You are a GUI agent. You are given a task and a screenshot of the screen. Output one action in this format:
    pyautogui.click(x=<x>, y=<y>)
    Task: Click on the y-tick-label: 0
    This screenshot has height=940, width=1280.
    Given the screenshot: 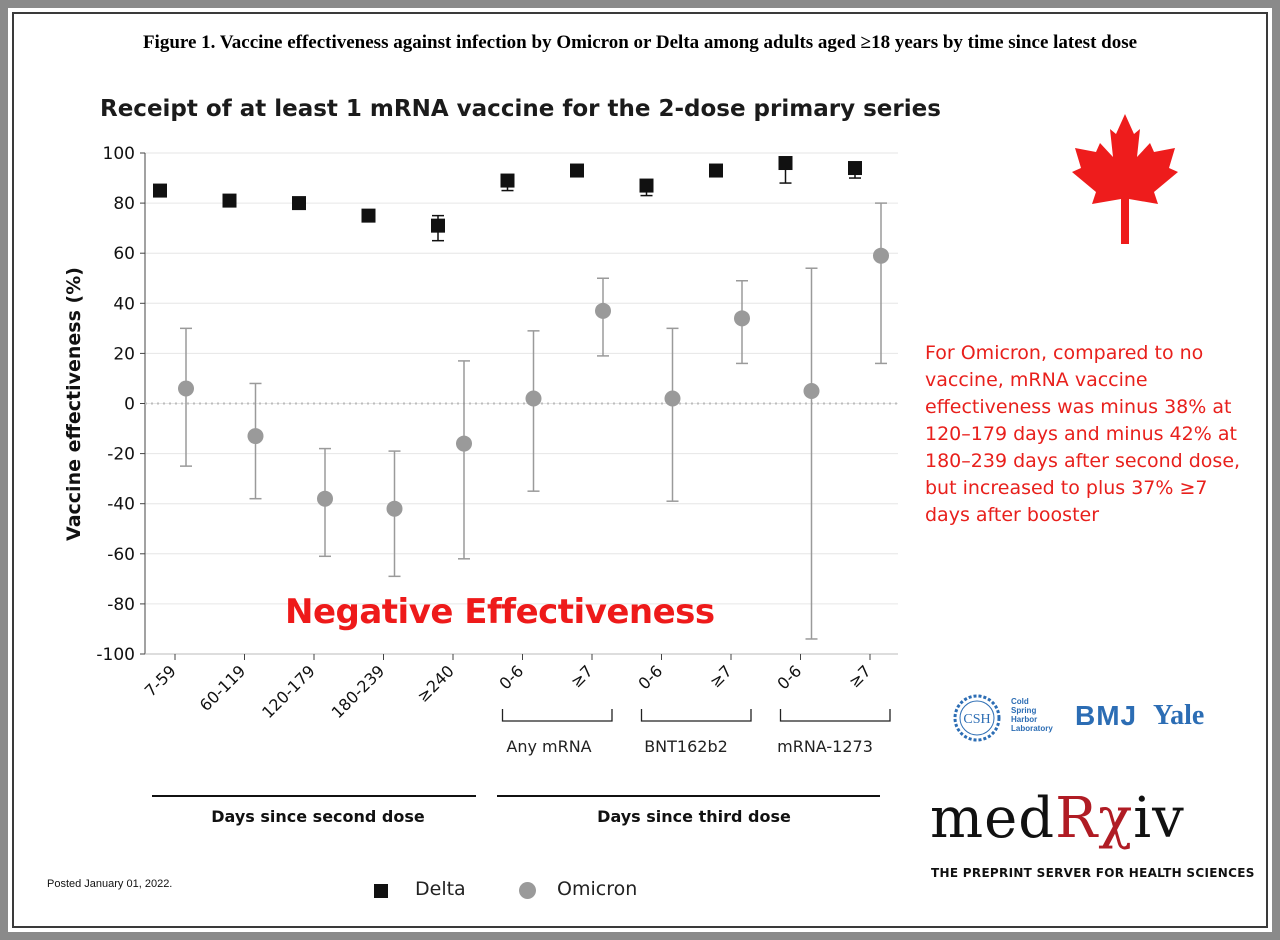 What is the action you would take?
    pyautogui.click(x=129, y=405)
    